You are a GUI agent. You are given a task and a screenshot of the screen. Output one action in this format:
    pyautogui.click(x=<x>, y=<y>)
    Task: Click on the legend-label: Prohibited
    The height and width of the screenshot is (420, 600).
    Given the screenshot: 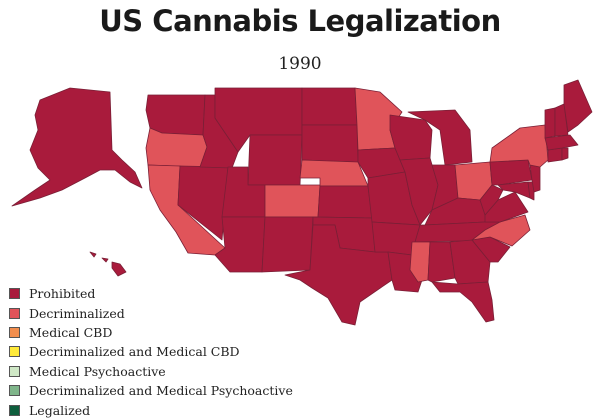 What is the action you would take?
    pyautogui.click(x=62, y=294)
    